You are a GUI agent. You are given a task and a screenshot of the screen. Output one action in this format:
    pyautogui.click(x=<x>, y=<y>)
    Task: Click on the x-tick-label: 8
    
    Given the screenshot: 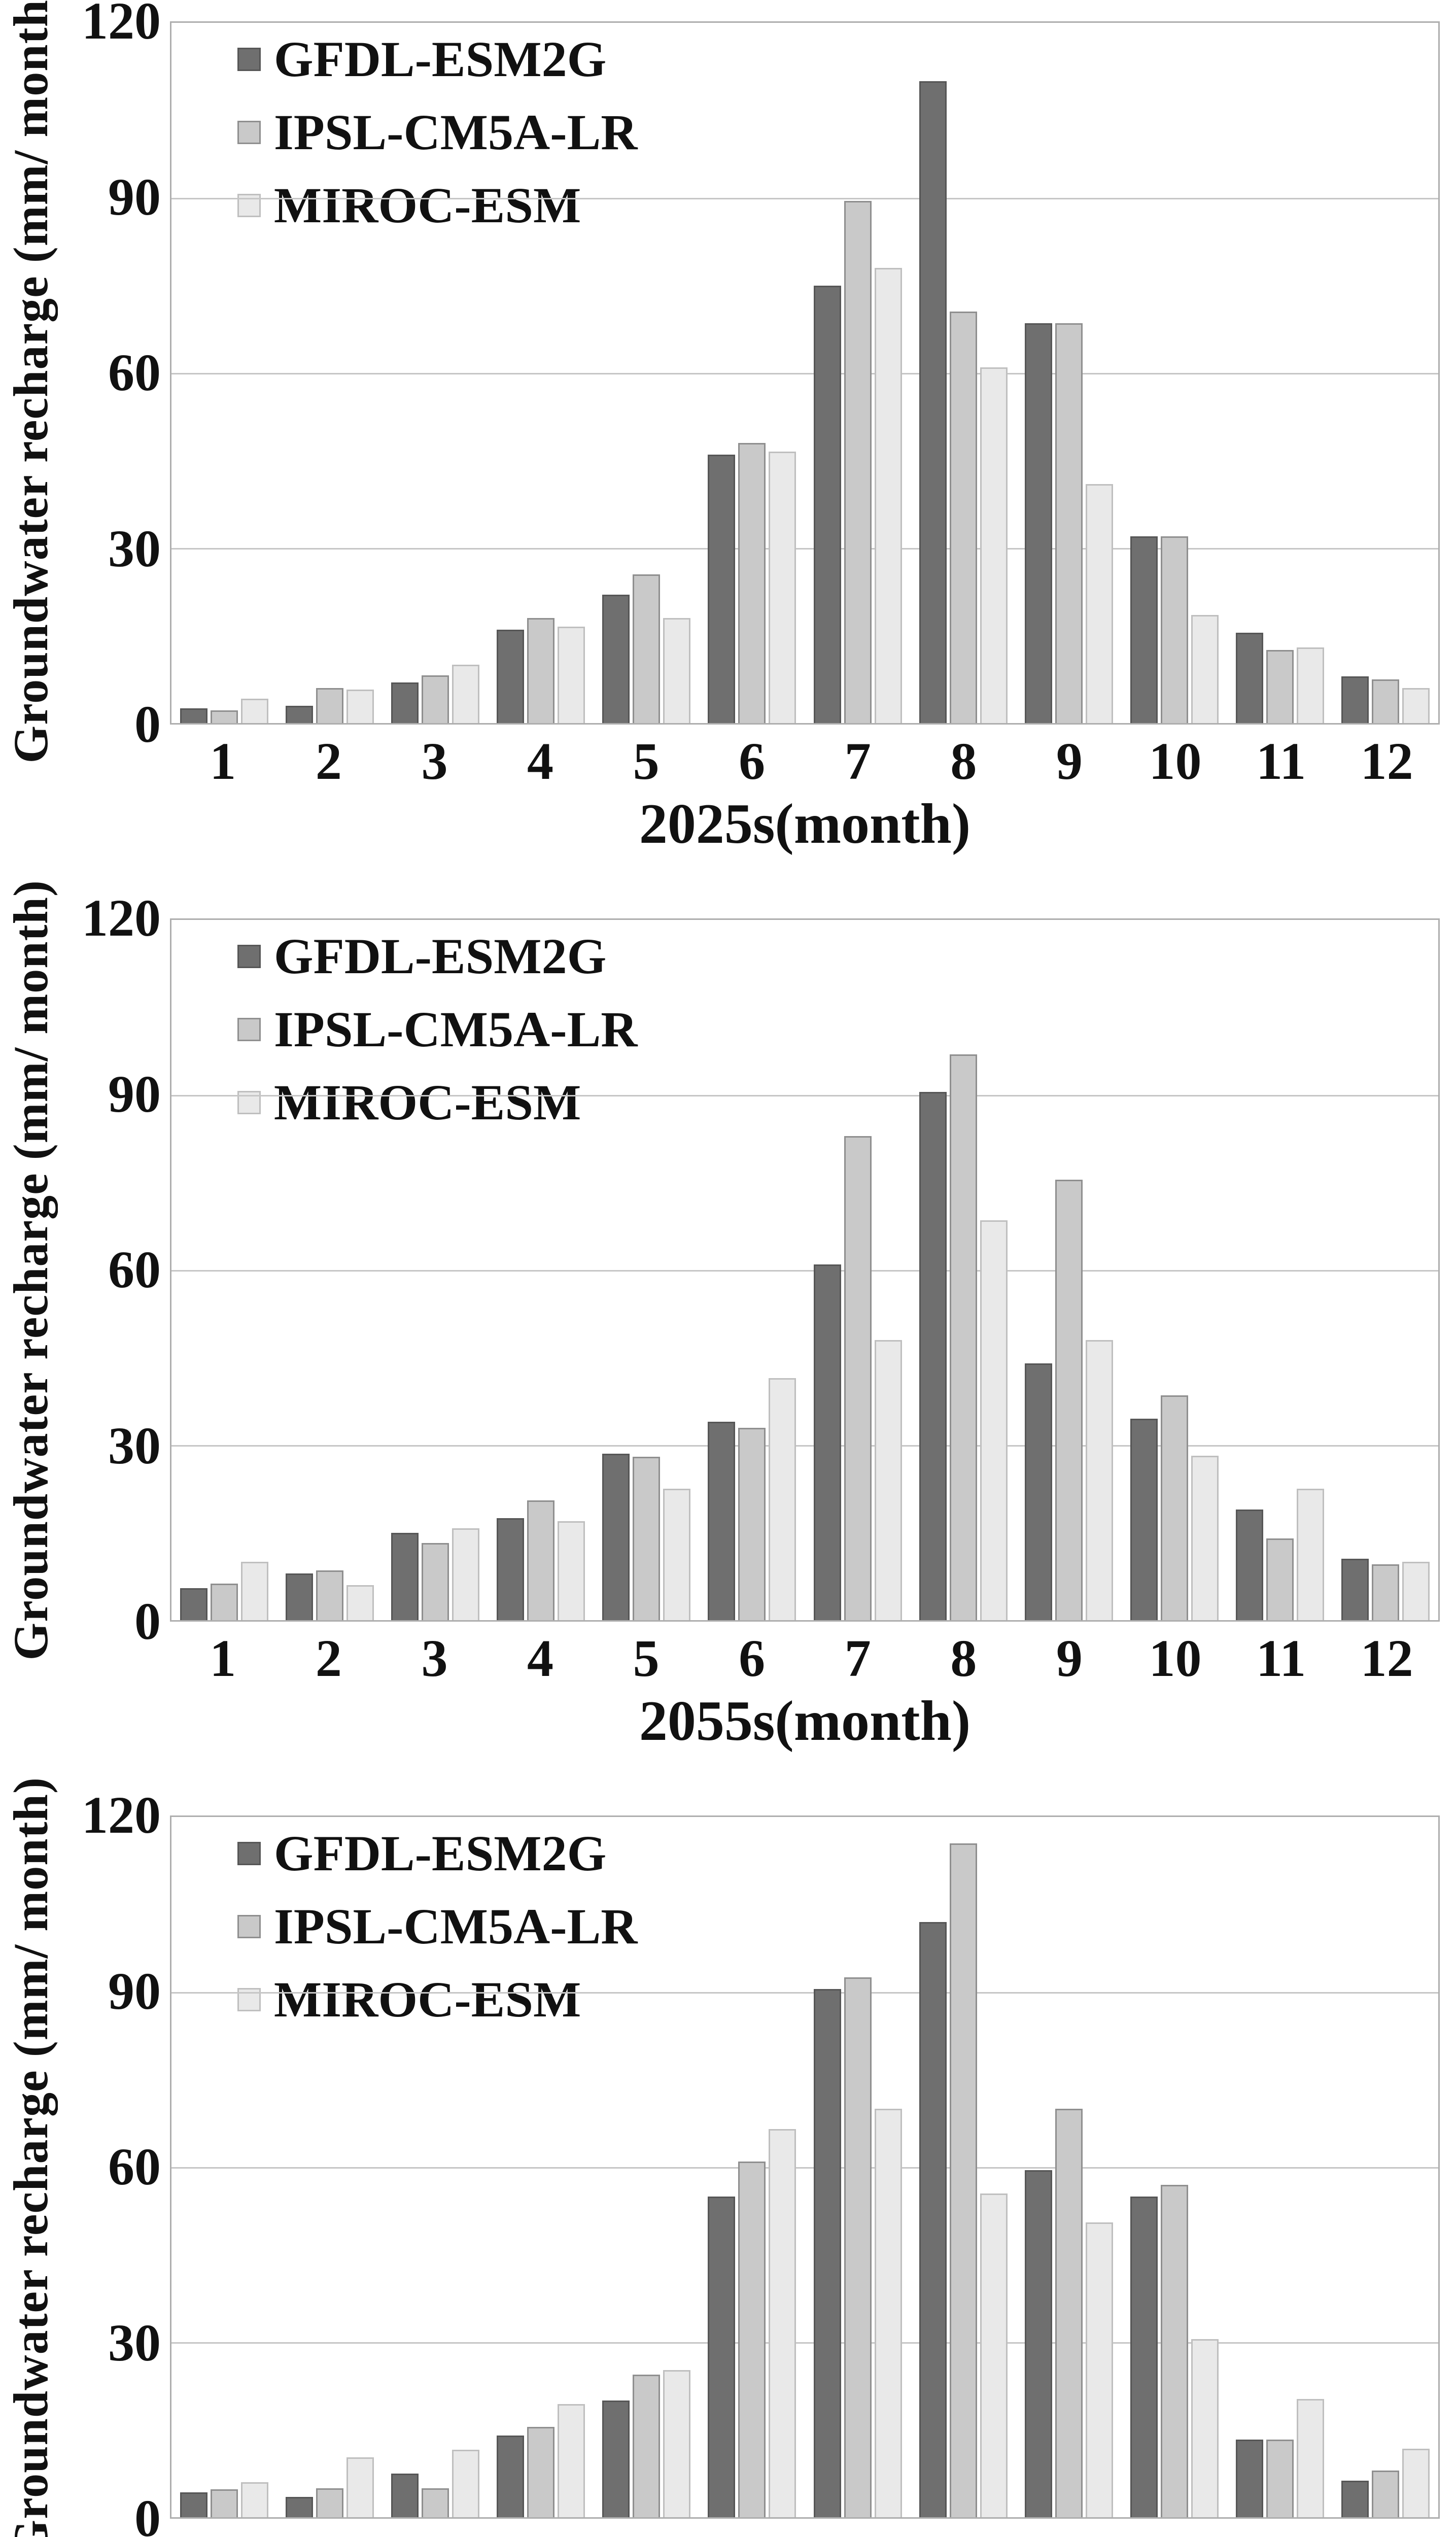 What is the action you would take?
    pyautogui.click(x=964, y=1658)
    